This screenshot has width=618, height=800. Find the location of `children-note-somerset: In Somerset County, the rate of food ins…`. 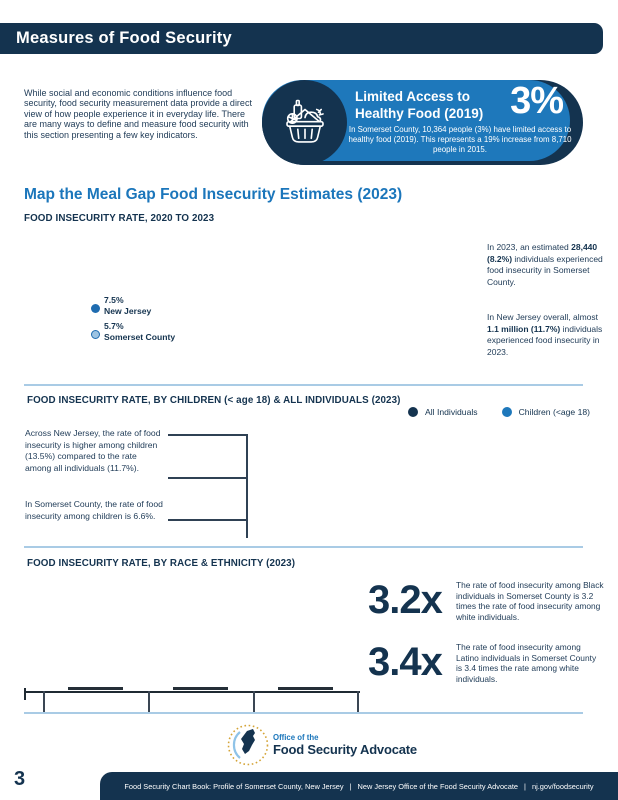

children-note-somerset: In Somerset County, the rate of food ins… is located at coordinates (94, 510).